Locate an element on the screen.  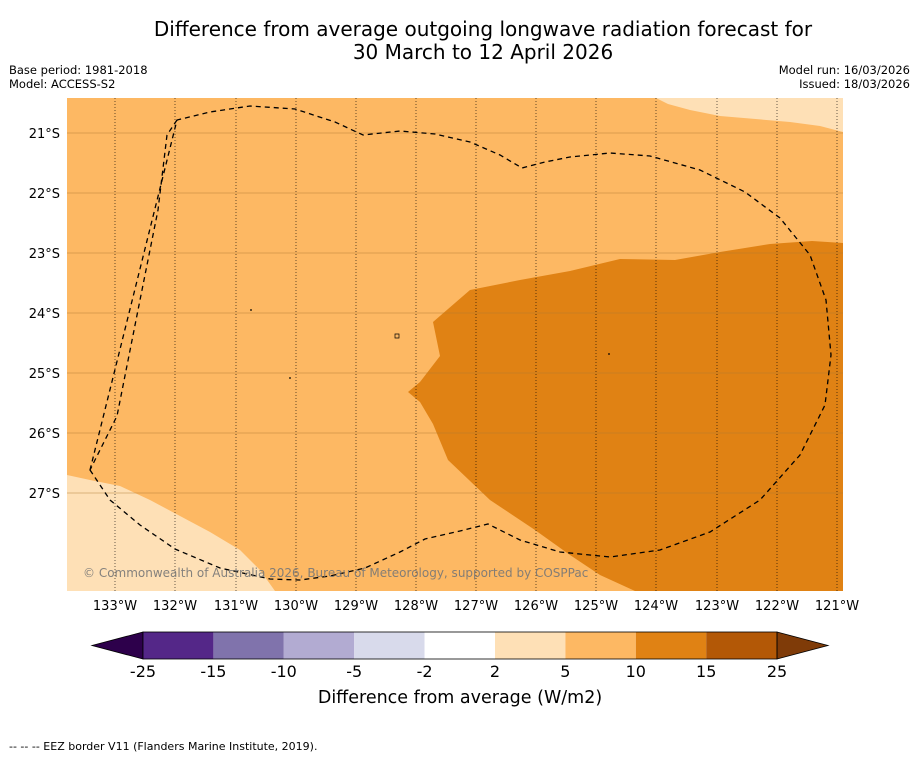
anomaly-2-5-region-northeast is located at coordinates (749, 115).